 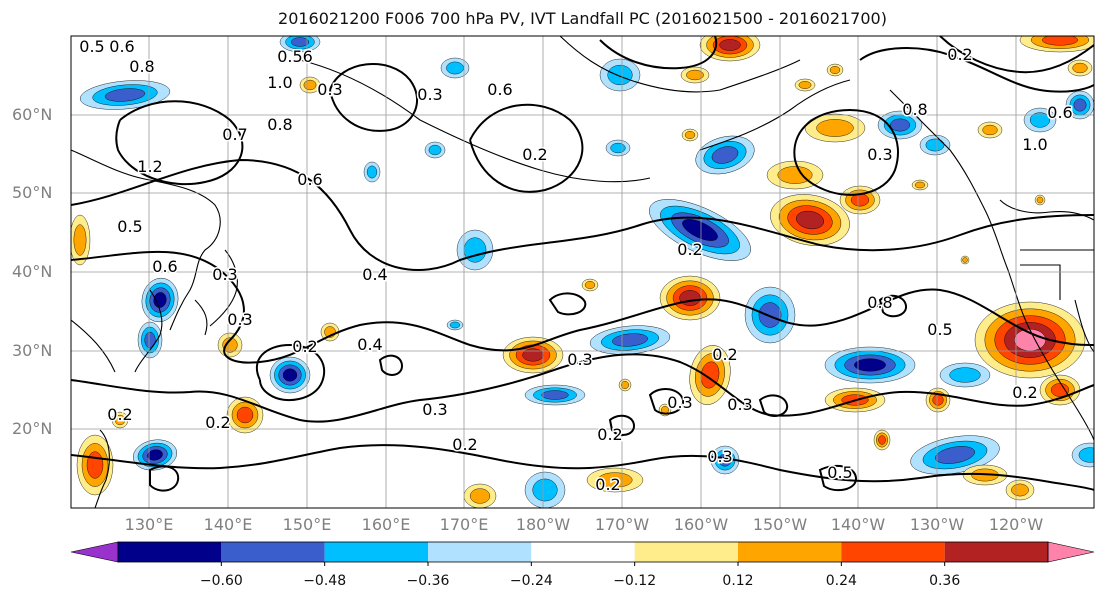 I want to click on contour-label: 1.2, so click(x=149, y=166).